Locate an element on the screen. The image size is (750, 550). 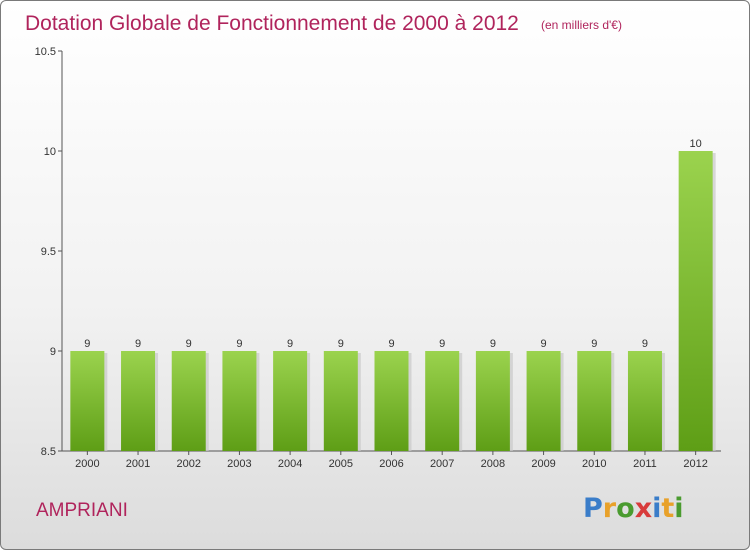
x-tick-label: 2002 is located at coordinates (188, 464).